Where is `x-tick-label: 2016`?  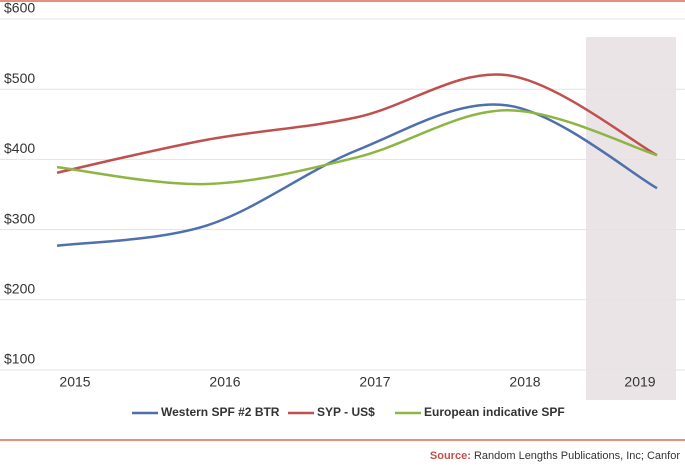
x-tick-label: 2016 is located at coordinates (224, 382).